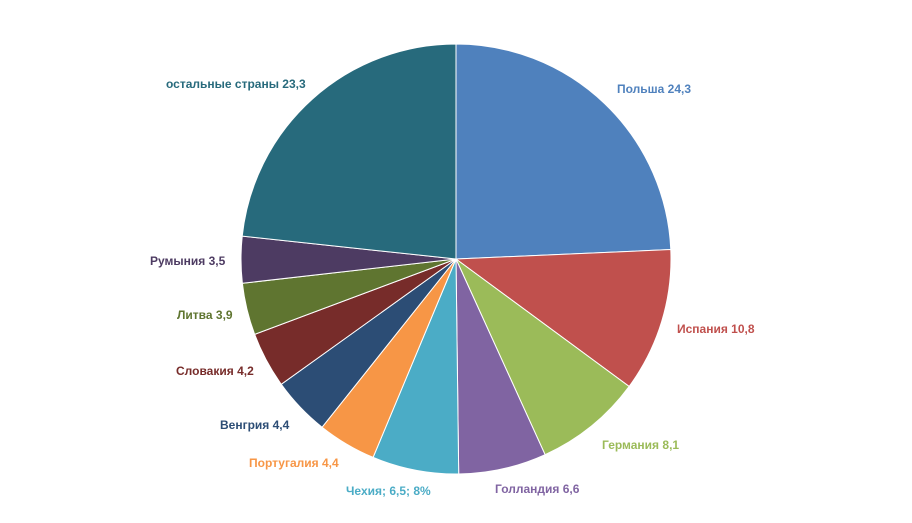 Image resolution: width=912 pixels, height=523 pixels. Describe the element at coordinates (236, 84) in the screenshot. I see `data-label-others: остальные страны 23,3` at that location.